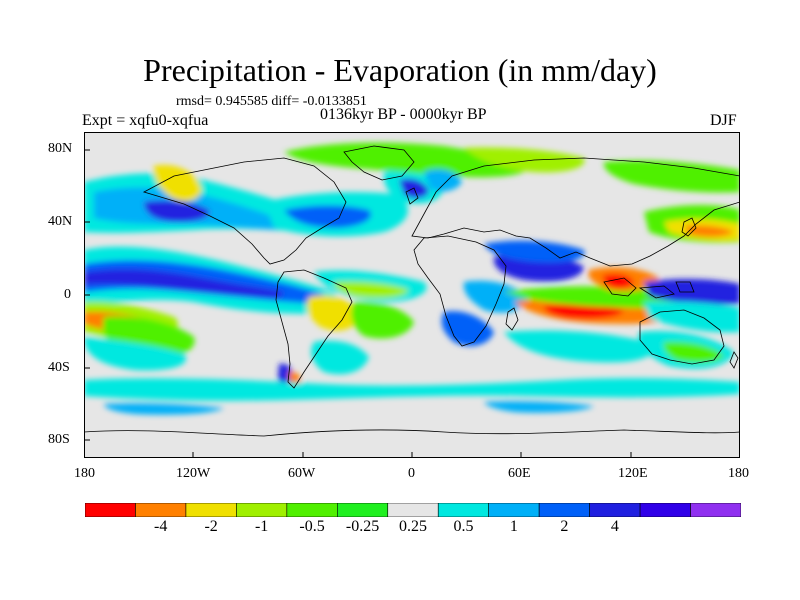 Image resolution: width=800 pixels, height=600 pixels. What do you see at coordinates (443, 180) in the screenshot?
I see `field-north-europe-blue` at bounding box center [443, 180].